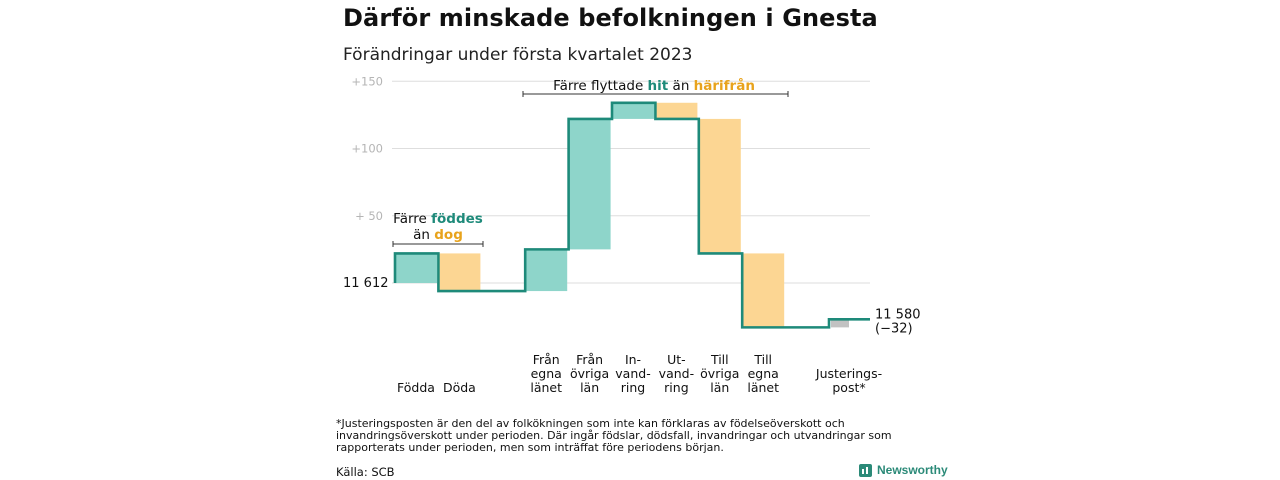  I want to click on x-label-3-1: egna, so click(546, 373).